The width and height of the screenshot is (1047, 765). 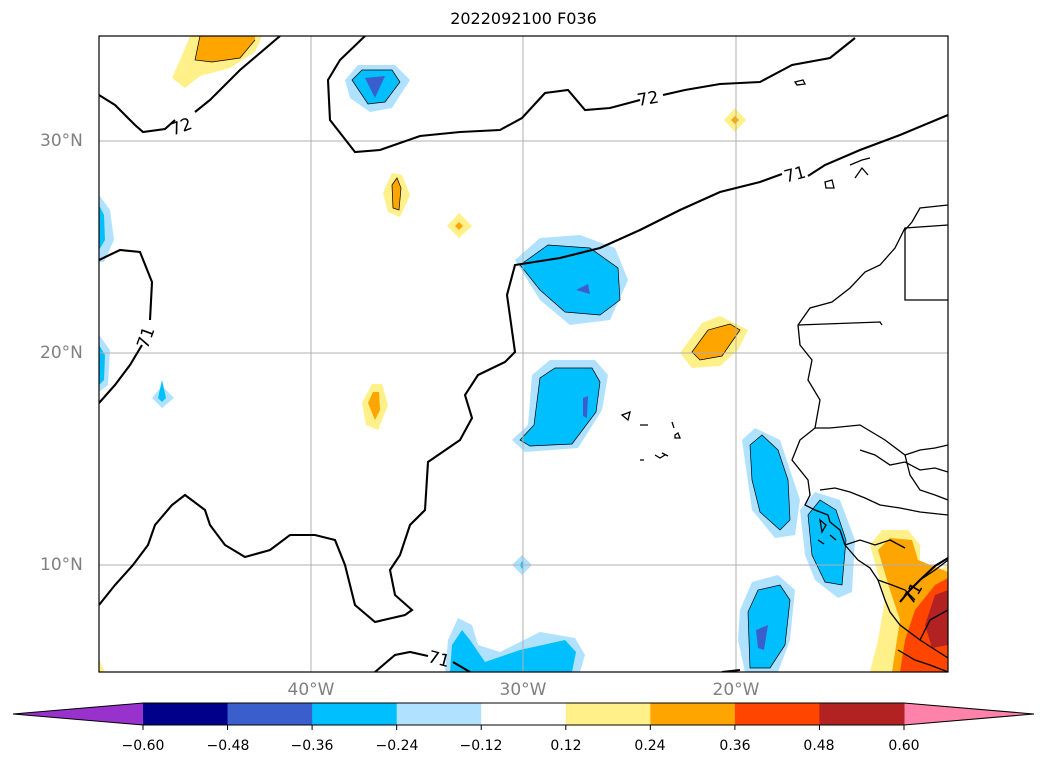 I want to click on colorbar-tick-label: 0.60, so click(x=904, y=746).